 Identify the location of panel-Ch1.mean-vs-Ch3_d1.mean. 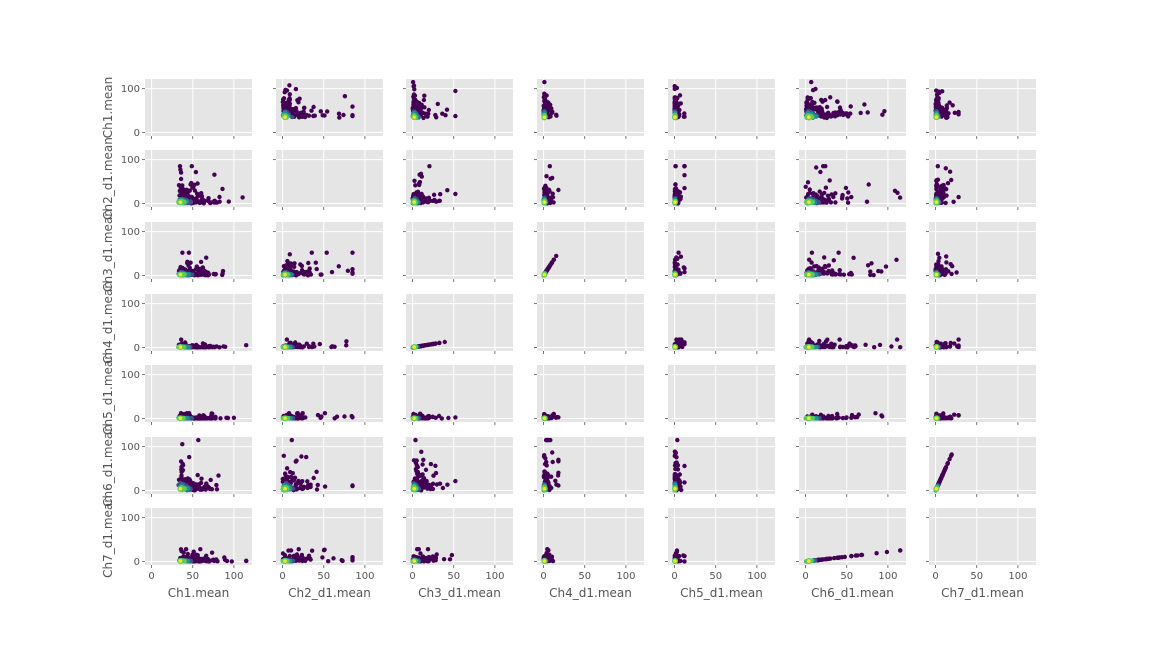
(458, 109).